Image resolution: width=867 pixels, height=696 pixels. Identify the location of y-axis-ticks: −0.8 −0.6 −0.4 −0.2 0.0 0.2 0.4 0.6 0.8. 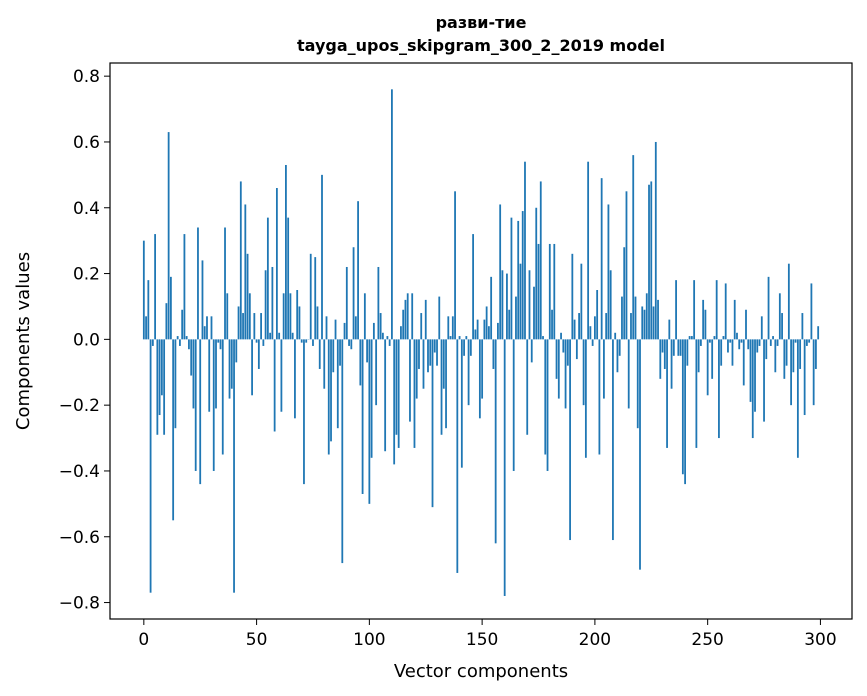
(84, 340).